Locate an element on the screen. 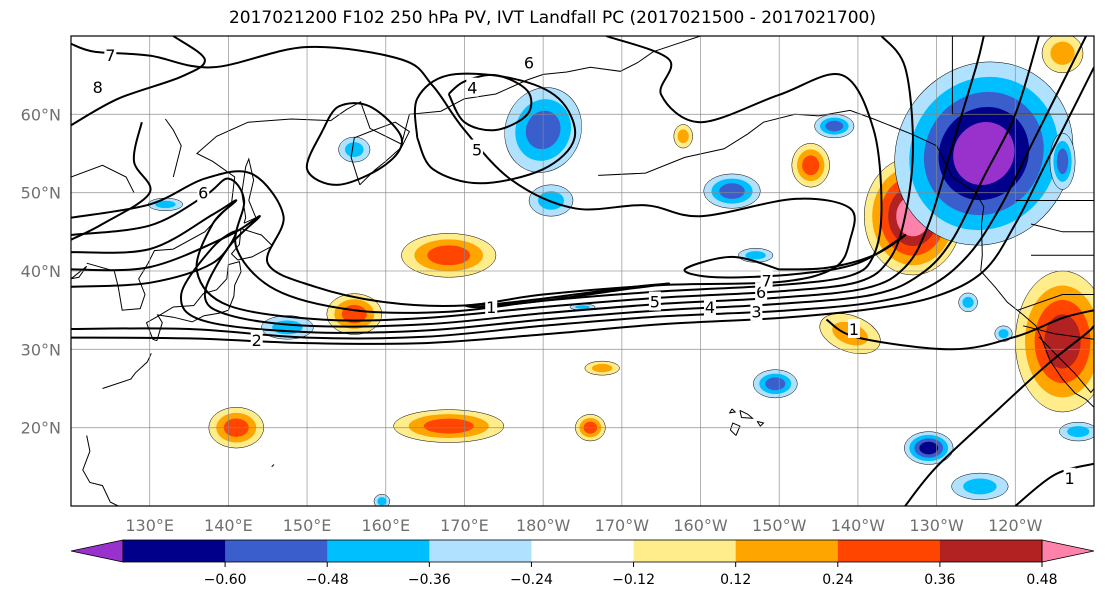 This screenshot has width=1105, height=601. colorbar-tick-label: 0.12 is located at coordinates (735, 580).